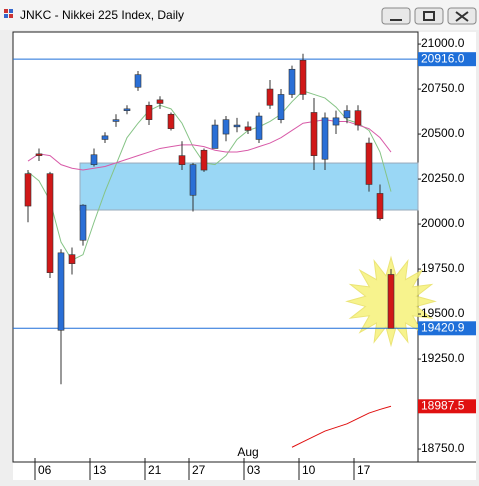  What do you see at coordinates (443, 313) in the screenshot?
I see `y-tick-label: 19500.0` at bounding box center [443, 313].